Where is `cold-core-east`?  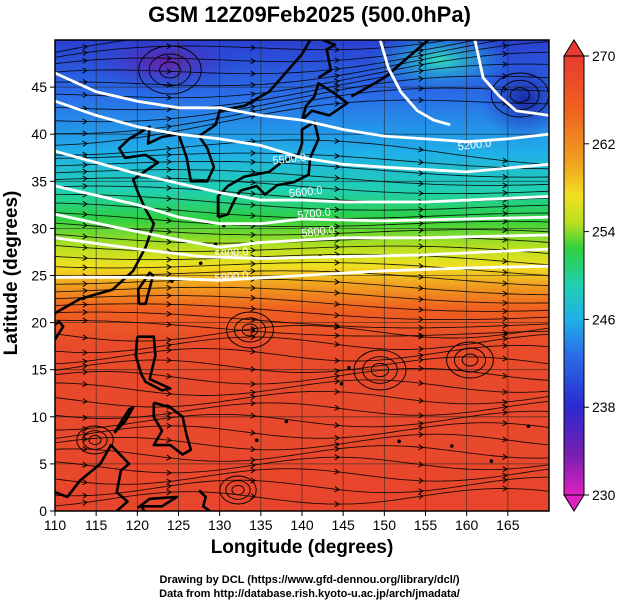 cold-core-east is located at coordinates (514, 100).